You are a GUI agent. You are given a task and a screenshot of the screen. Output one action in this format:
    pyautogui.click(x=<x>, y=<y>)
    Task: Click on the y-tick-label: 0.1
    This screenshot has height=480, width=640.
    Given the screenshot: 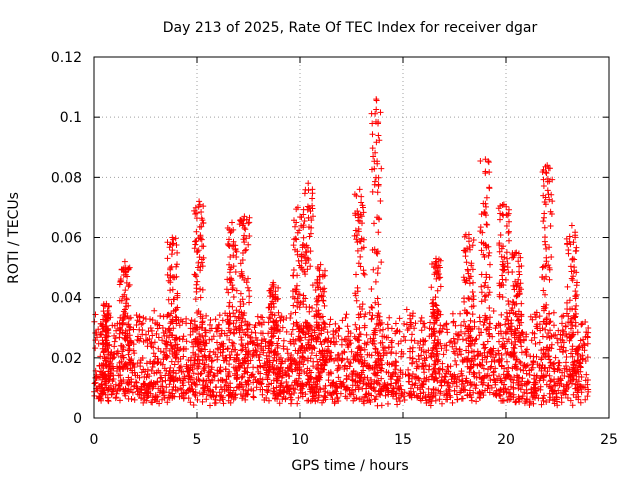 What is the action you would take?
    pyautogui.click(x=71, y=118)
    